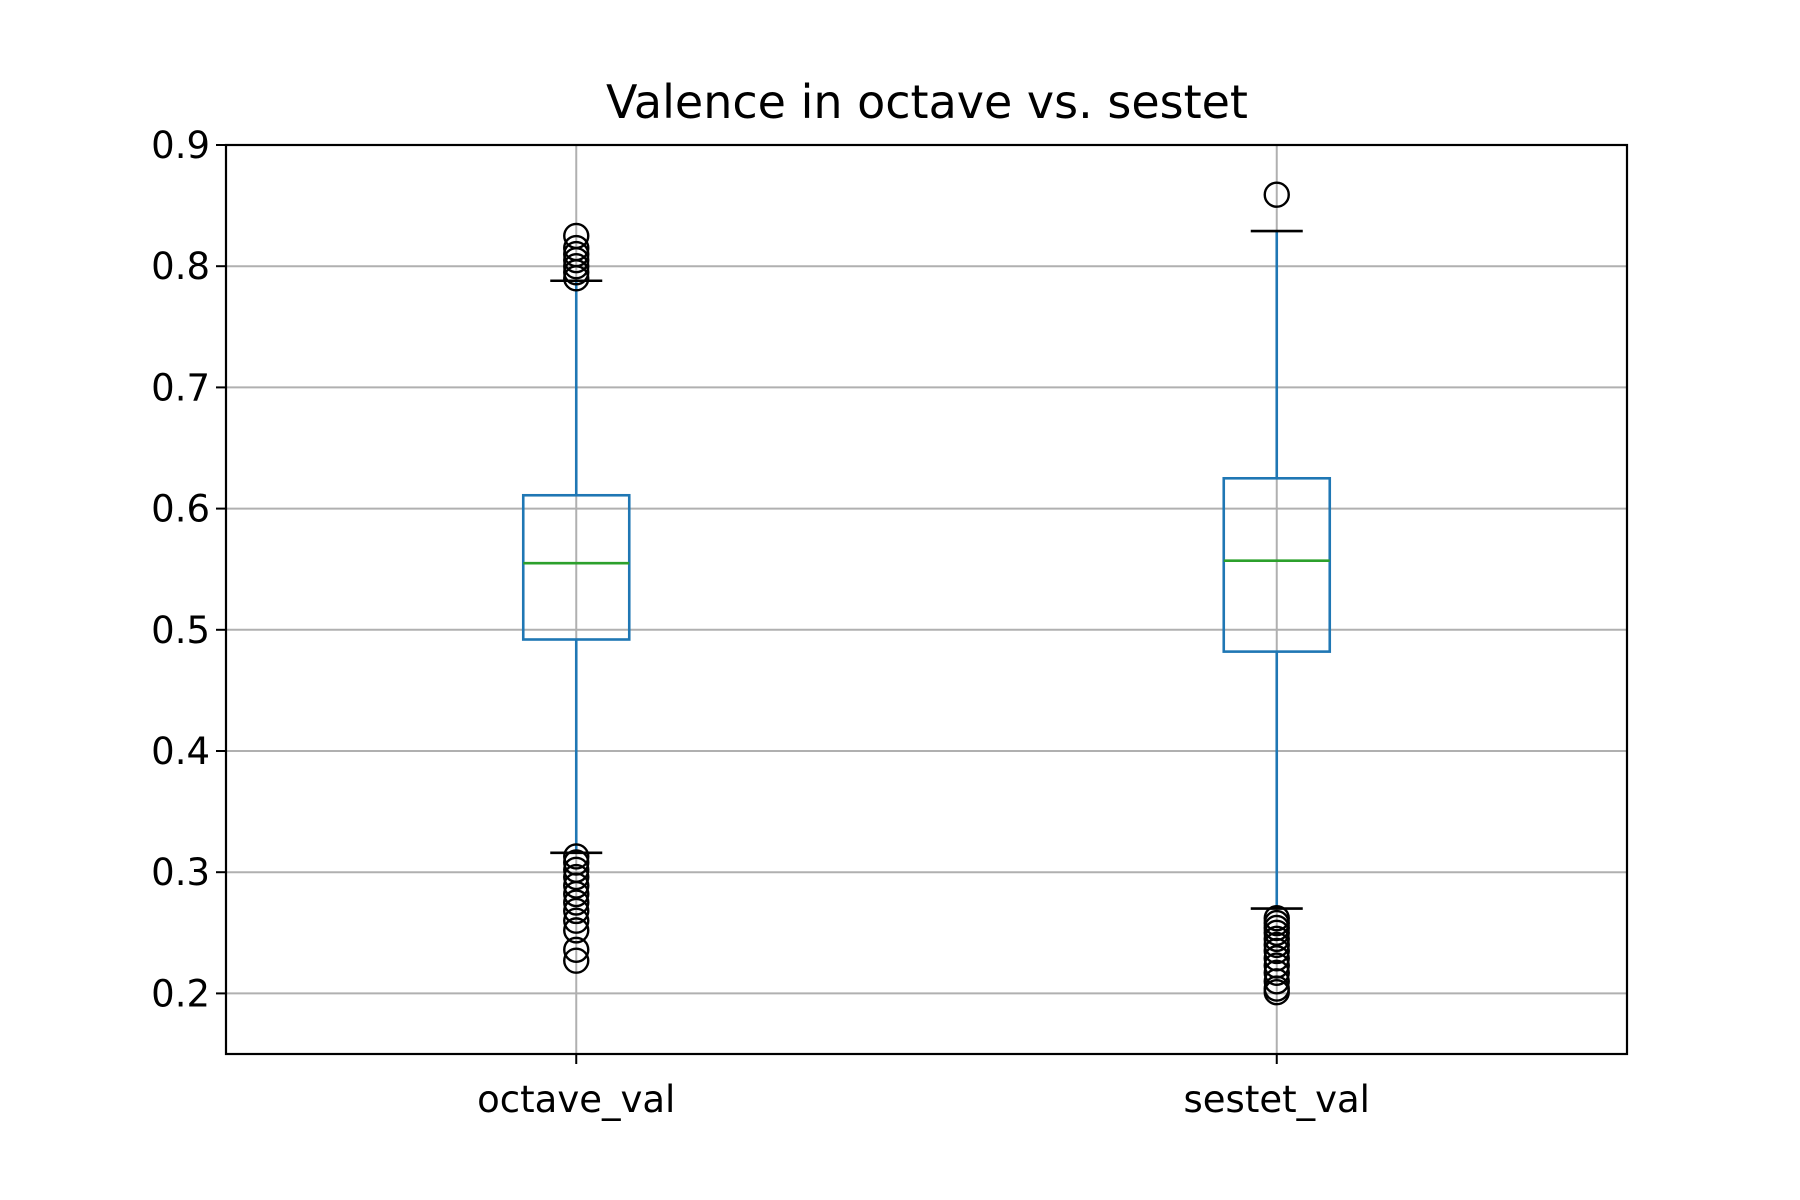 The height and width of the screenshot is (1200, 1800). What do you see at coordinates (927, 102) in the screenshot?
I see `chart-title: Valence in octave vs. sestet` at bounding box center [927, 102].